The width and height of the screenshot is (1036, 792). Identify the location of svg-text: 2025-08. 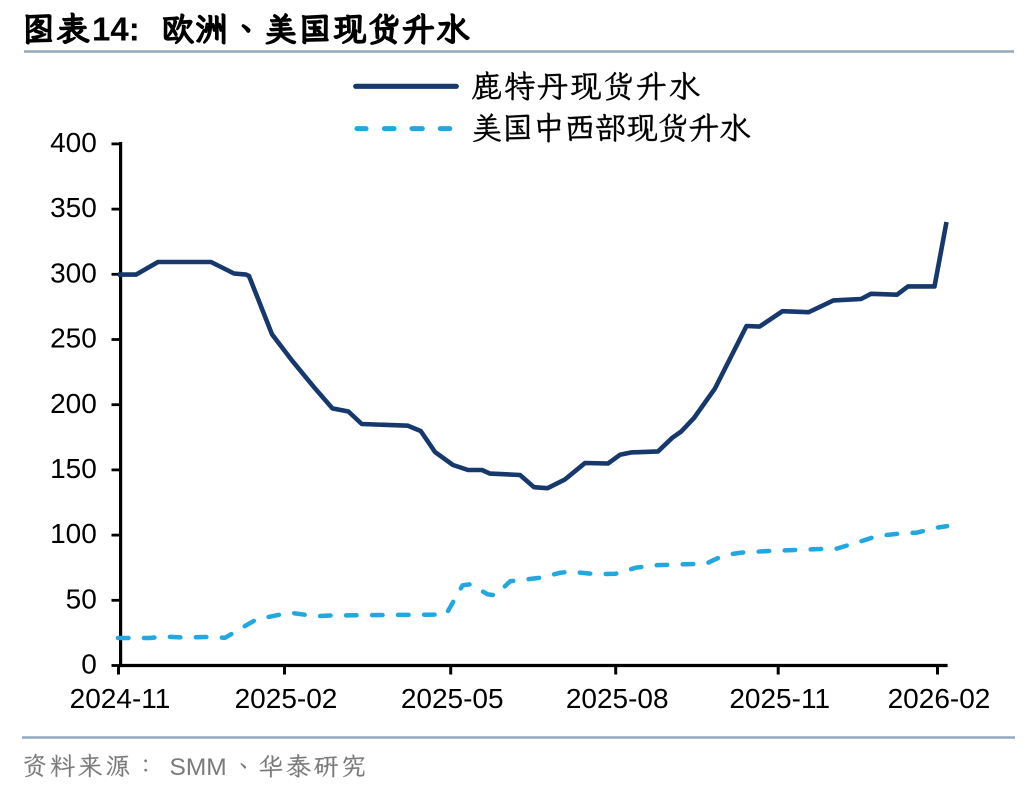
(617, 698).